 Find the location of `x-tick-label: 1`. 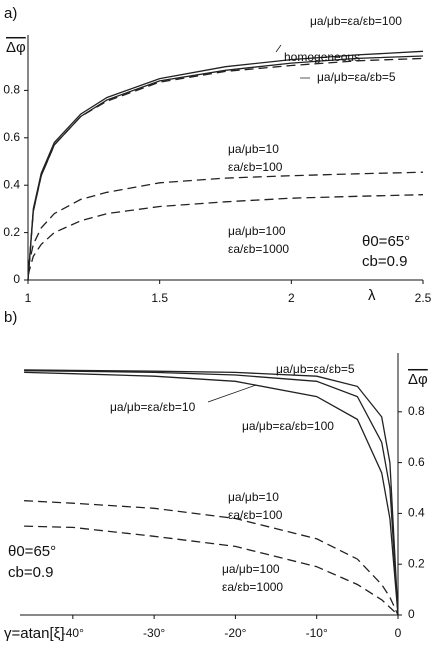

x-tick-label: 1 is located at coordinates (28, 298).